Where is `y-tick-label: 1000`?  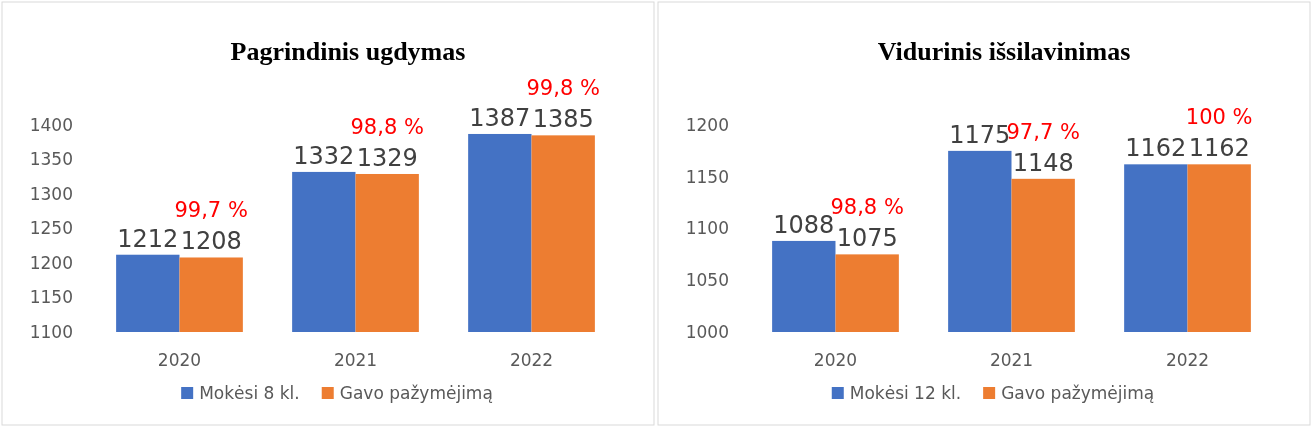 y-tick-label: 1000 is located at coordinates (707, 331).